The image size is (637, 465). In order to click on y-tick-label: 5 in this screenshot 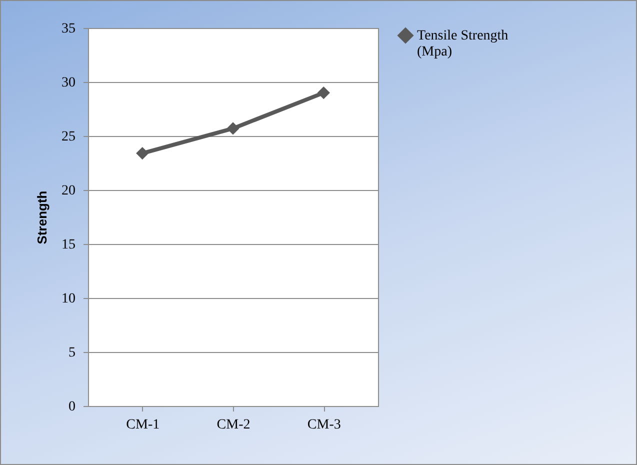, I will do `click(72, 353)`.